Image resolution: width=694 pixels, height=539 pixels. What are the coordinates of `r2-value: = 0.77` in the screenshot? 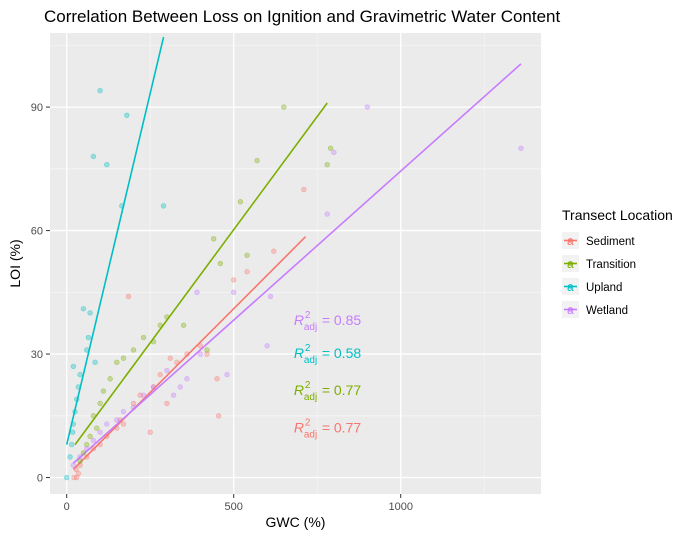 It's located at (342, 390).